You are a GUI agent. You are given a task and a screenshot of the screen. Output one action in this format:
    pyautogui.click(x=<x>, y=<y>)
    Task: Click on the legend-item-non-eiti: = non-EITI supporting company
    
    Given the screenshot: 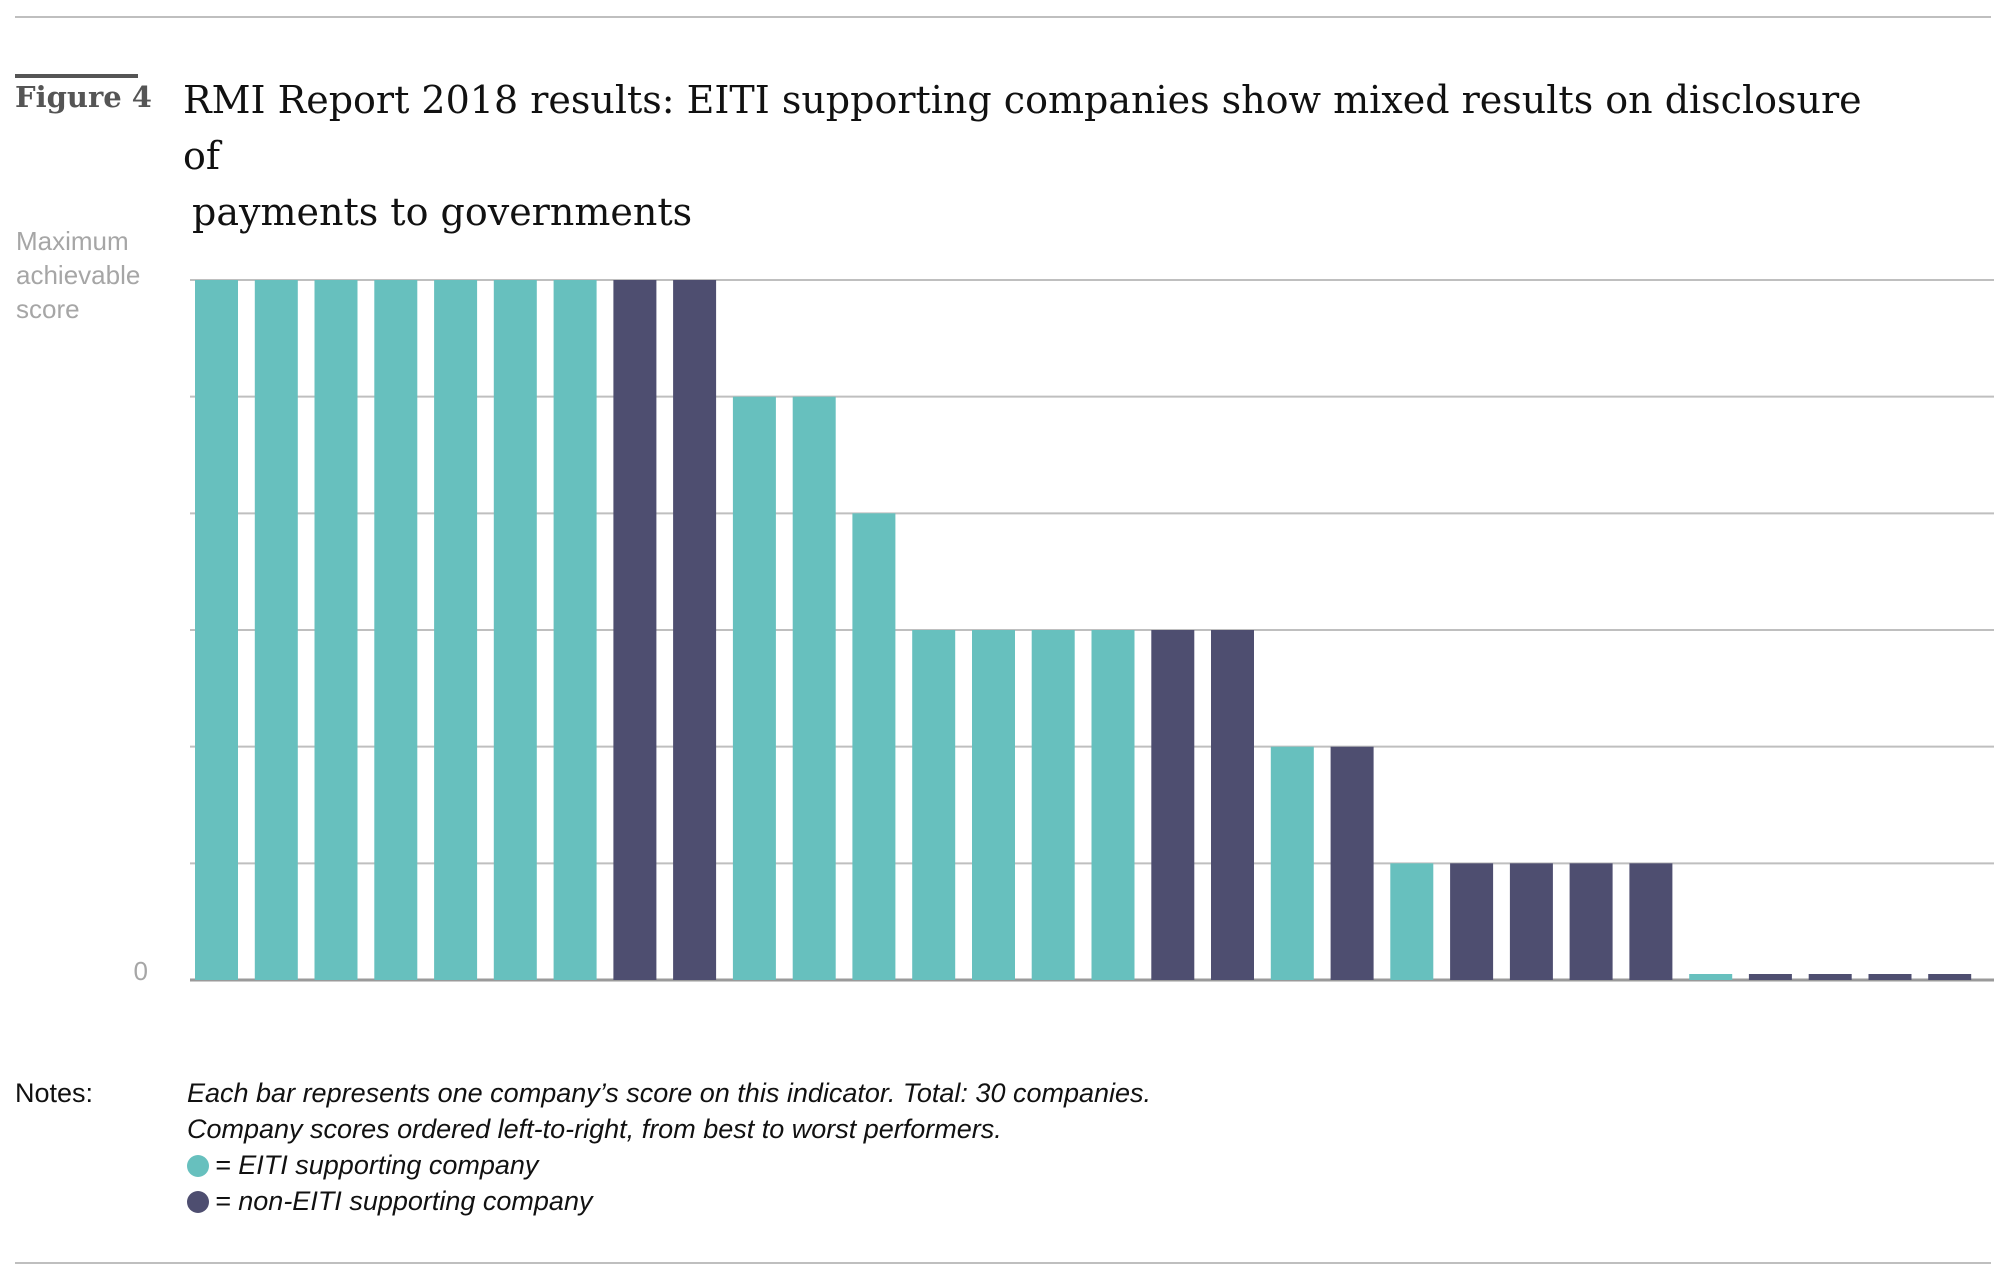 What is the action you would take?
    pyautogui.click(x=937, y=1201)
    